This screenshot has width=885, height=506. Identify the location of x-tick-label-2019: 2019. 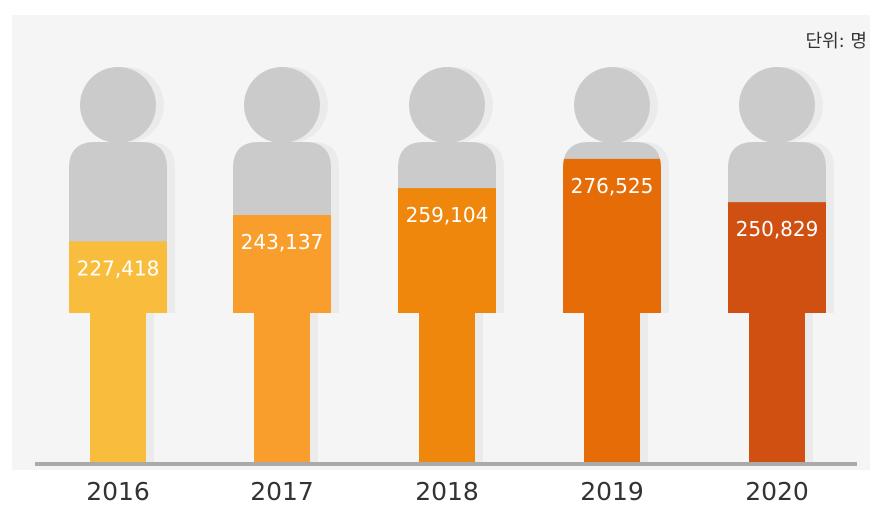
(612, 491).